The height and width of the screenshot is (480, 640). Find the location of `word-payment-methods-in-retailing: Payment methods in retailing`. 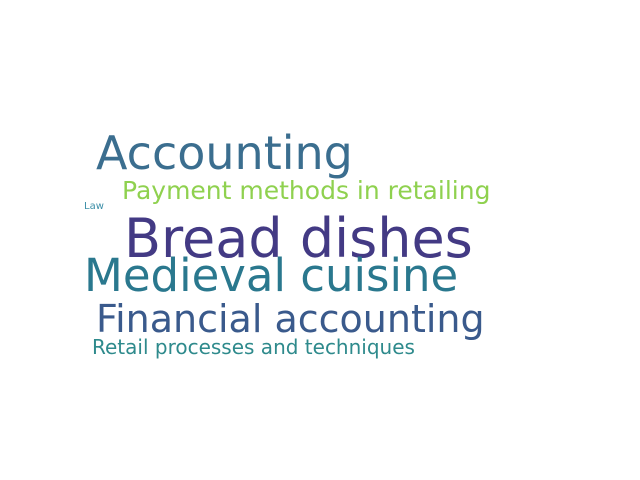

word-payment-methods-in-retailing: Payment methods in retailing is located at coordinates (306, 190).